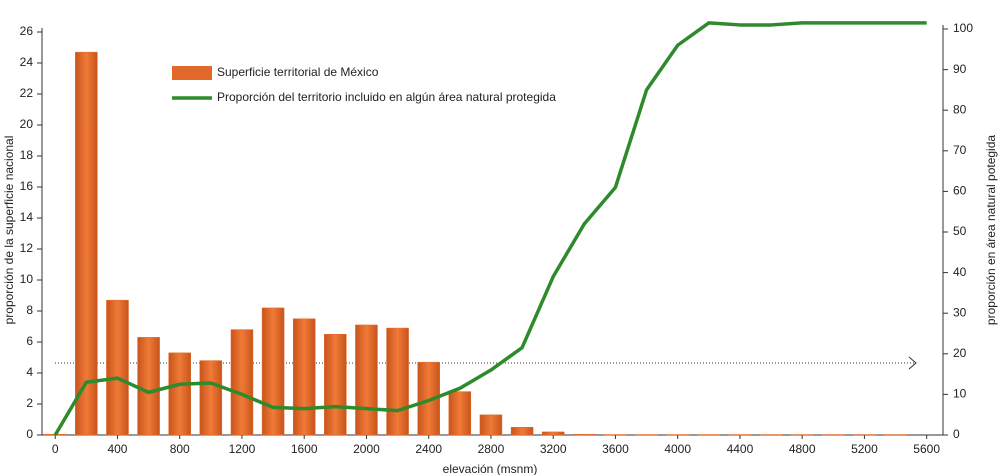  Describe the element at coordinates (304, 449) in the screenshot. I see `x-tick-label: 1600` at that location.